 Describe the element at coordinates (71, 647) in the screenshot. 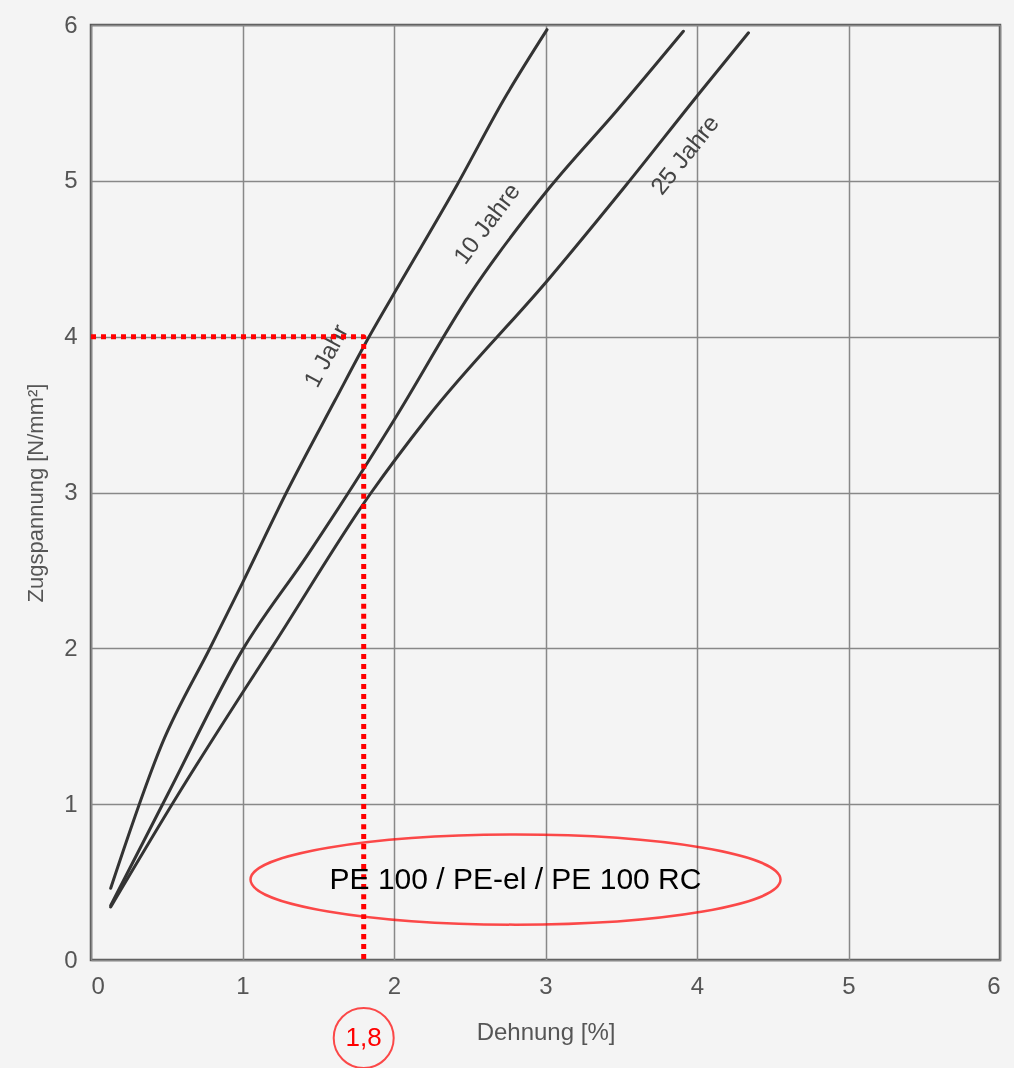

I see `y-tick-label: 2` at that location.